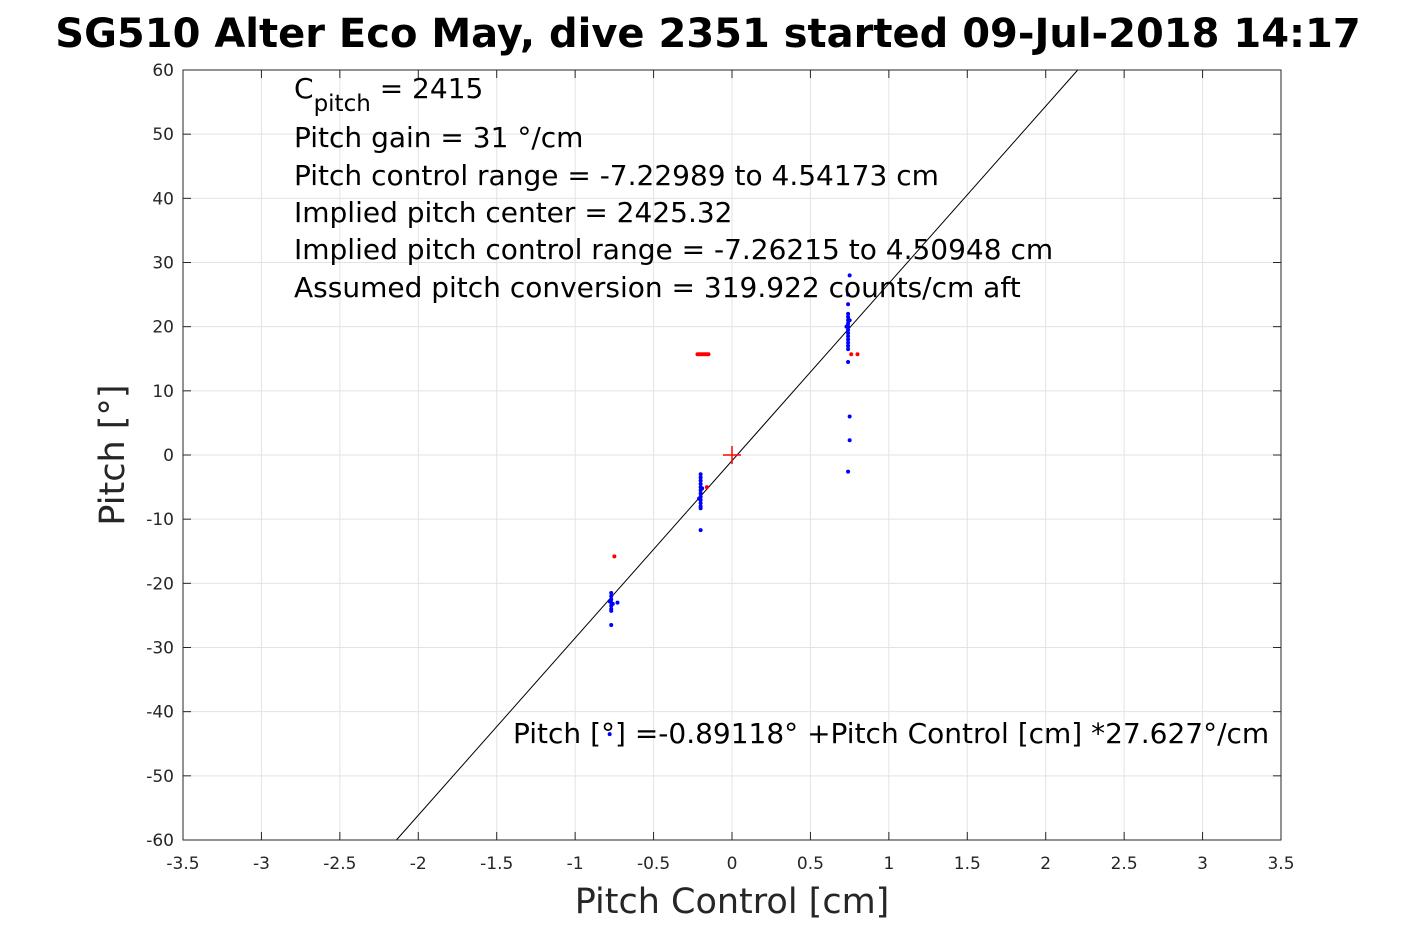  Describe the element at coordinates (163, 199) in the screenshot. I see `y-tick-label: 40` at that location.